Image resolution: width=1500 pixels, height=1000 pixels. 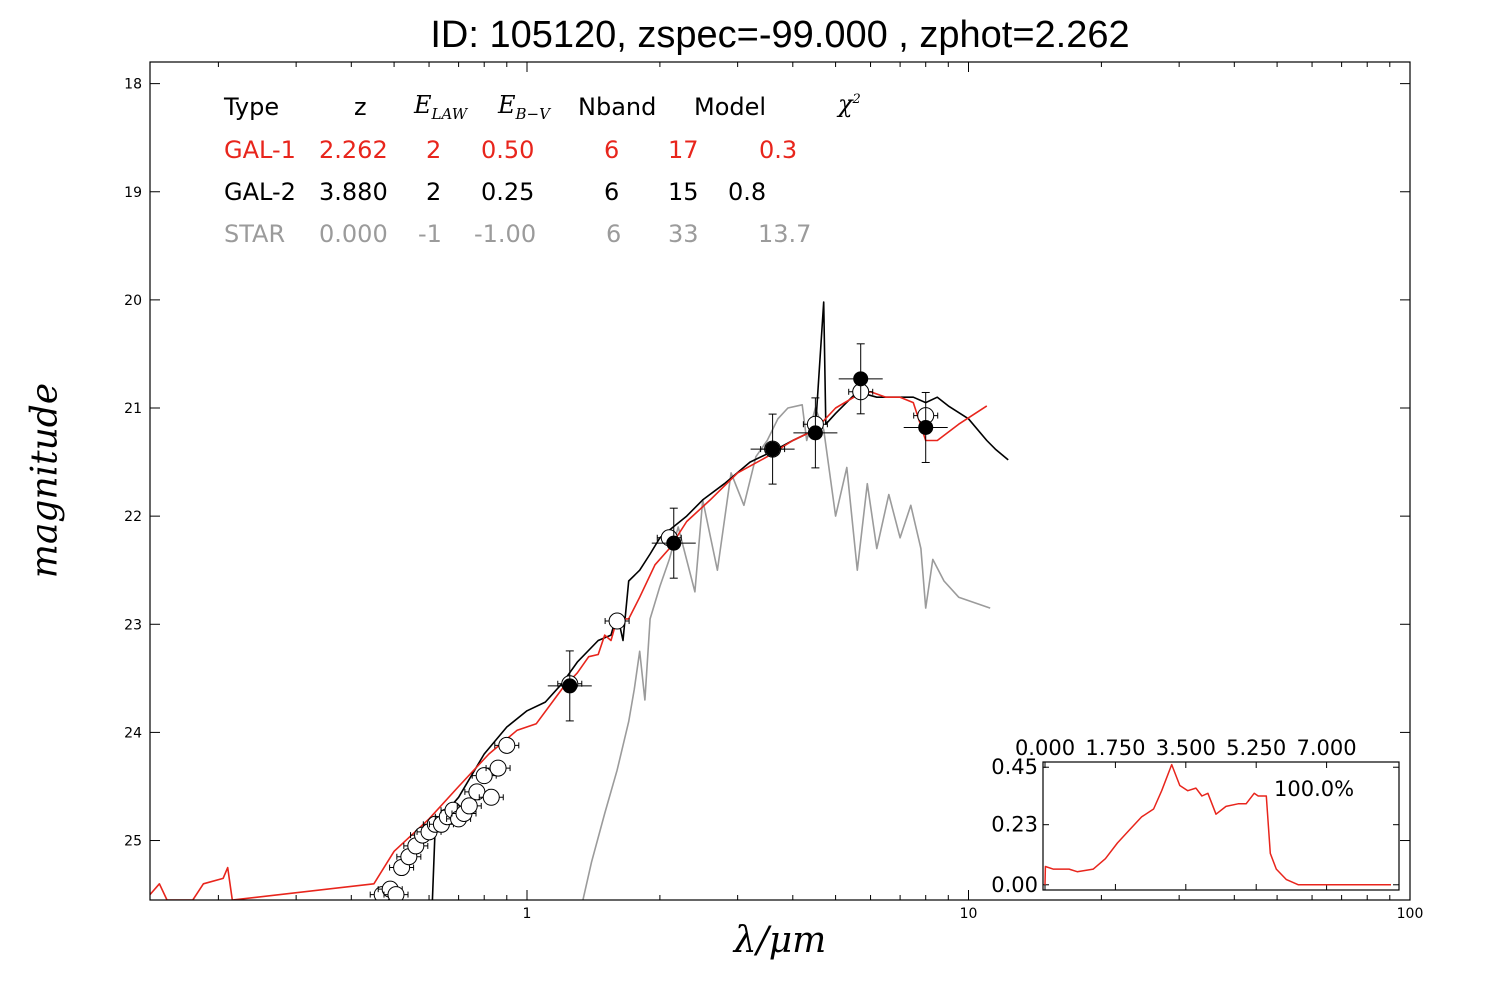 What do you see at coordinates (434, 150) in the screenshot?
I see `row-gal1-elaw: 2` at bounding box center [434, 150].